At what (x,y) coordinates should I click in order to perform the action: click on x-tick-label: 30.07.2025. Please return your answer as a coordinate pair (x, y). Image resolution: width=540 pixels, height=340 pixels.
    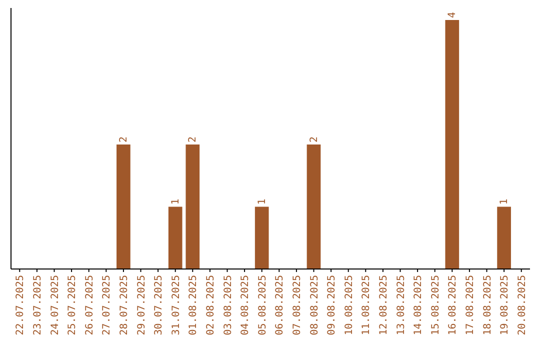
    Looking at the image, I should click on (159, 305).